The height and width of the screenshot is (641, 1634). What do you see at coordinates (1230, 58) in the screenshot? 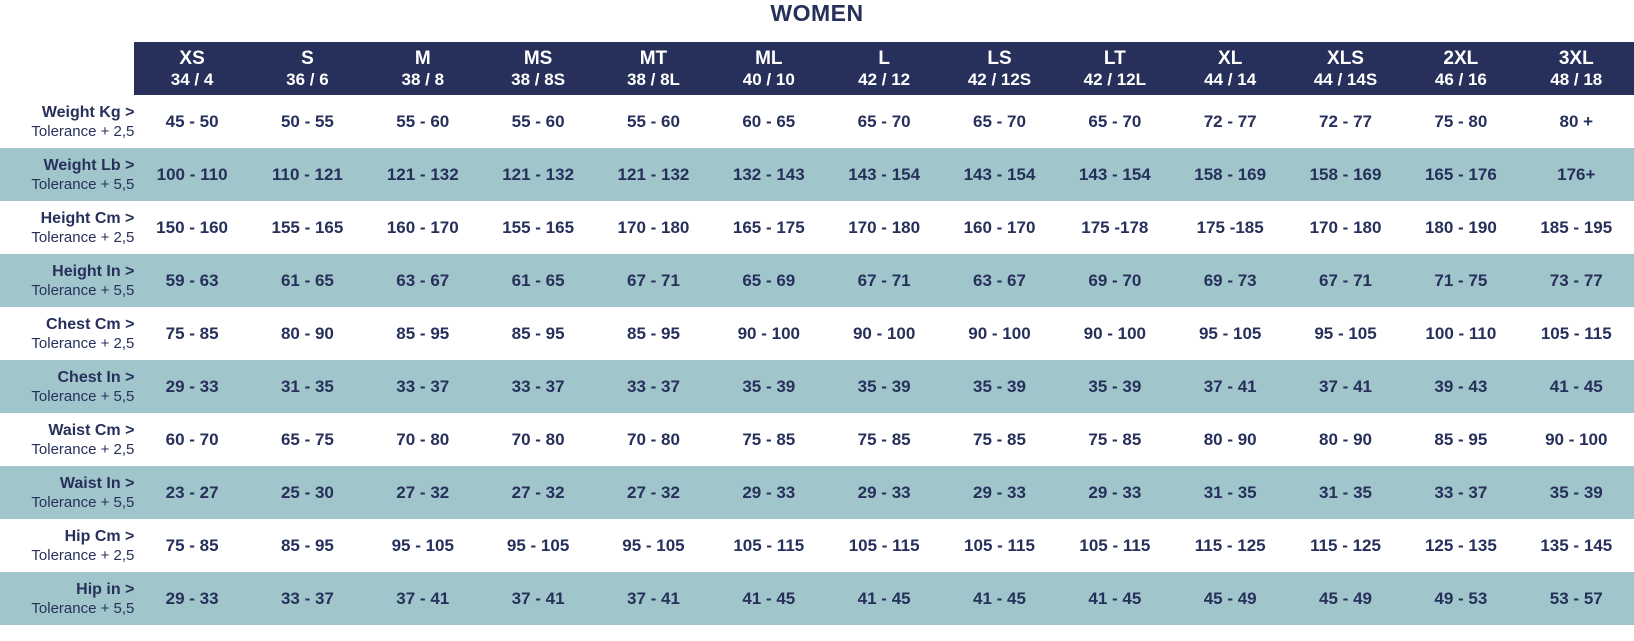
I see `size-code: XL` at bounding box center [1230, 58].